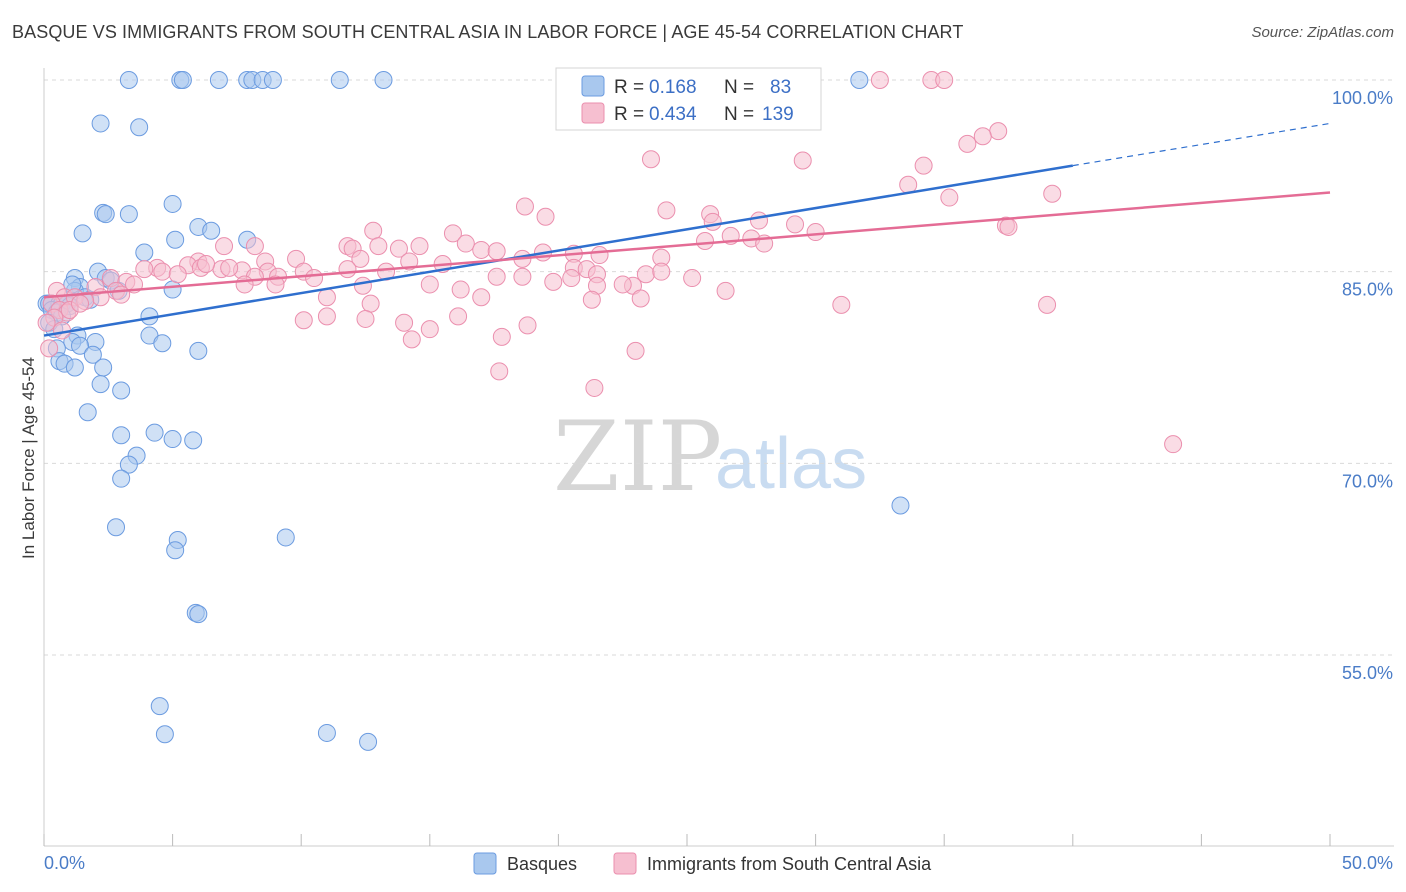 Image resolution: width=1406 pixels, height=892 pixels. I want to click on y-tick-label-85: 85.0%, so click(1367, 290).